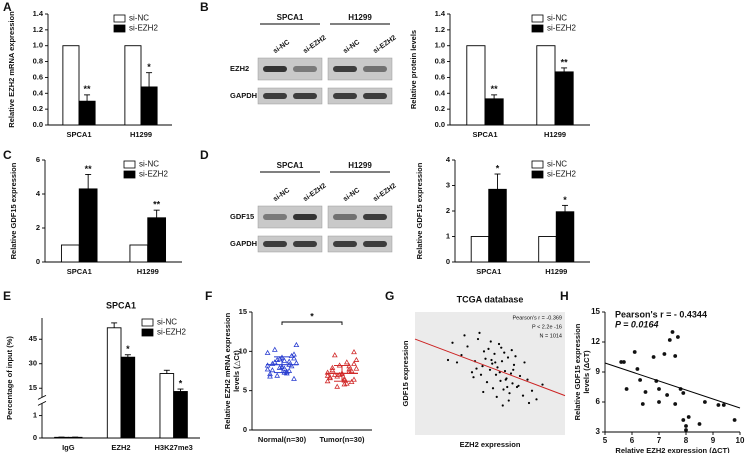  Describe the element at coordinates (243, 350) in the screenshot. I see `y-tick-label: 10` at that location.